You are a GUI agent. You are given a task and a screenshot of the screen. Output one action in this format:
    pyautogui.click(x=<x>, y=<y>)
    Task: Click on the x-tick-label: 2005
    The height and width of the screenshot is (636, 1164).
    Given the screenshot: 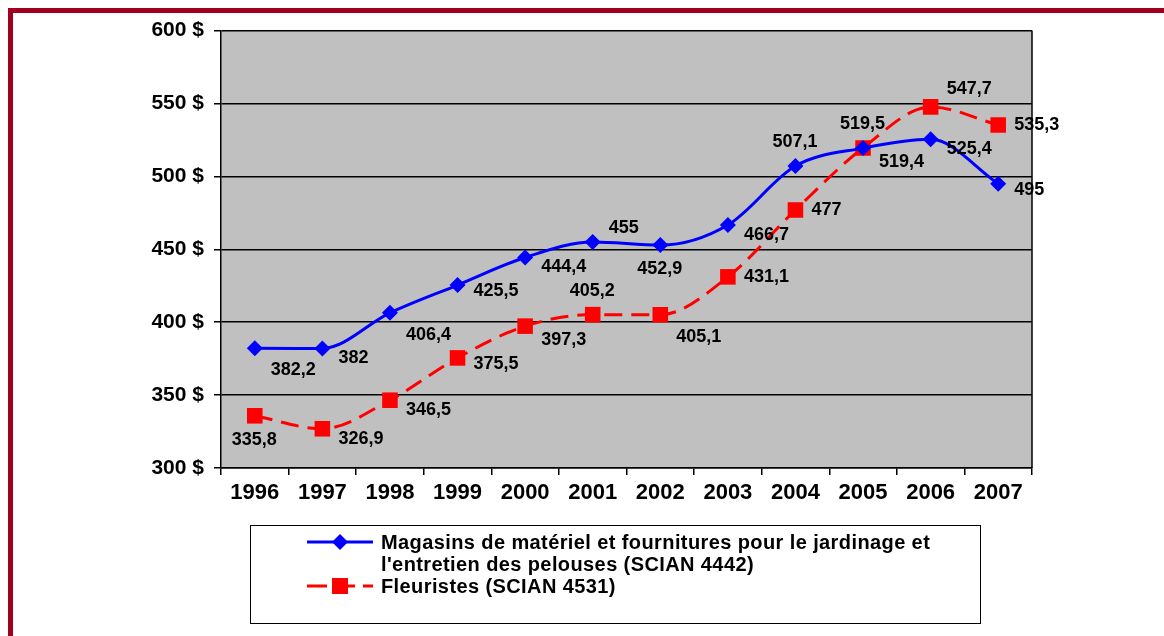 What is the action you would take?
    pyautogui.click(x=863, y=492)
    